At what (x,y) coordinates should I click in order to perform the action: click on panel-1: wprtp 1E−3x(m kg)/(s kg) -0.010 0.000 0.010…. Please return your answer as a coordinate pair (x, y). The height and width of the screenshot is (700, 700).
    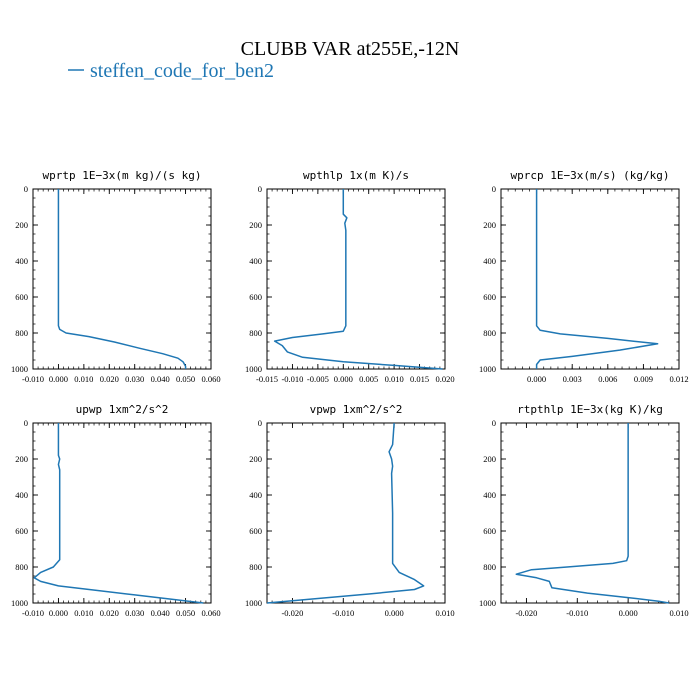
    Looking at the image, I should click on (116, 276).